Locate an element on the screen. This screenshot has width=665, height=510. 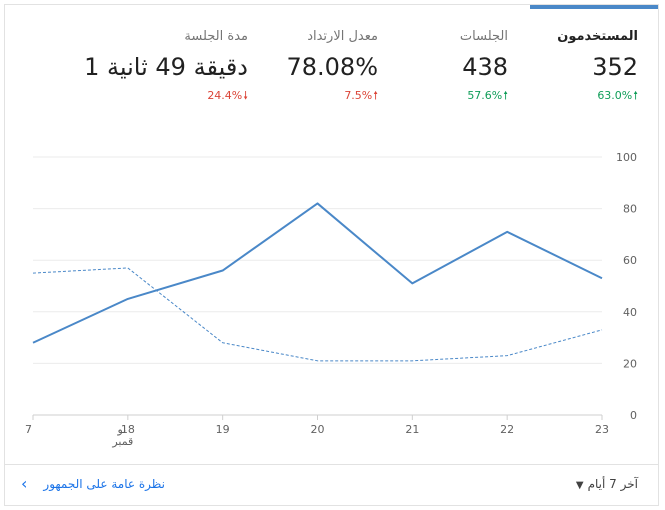
x-tick-label: 7 is located at coordinates (28, 429).